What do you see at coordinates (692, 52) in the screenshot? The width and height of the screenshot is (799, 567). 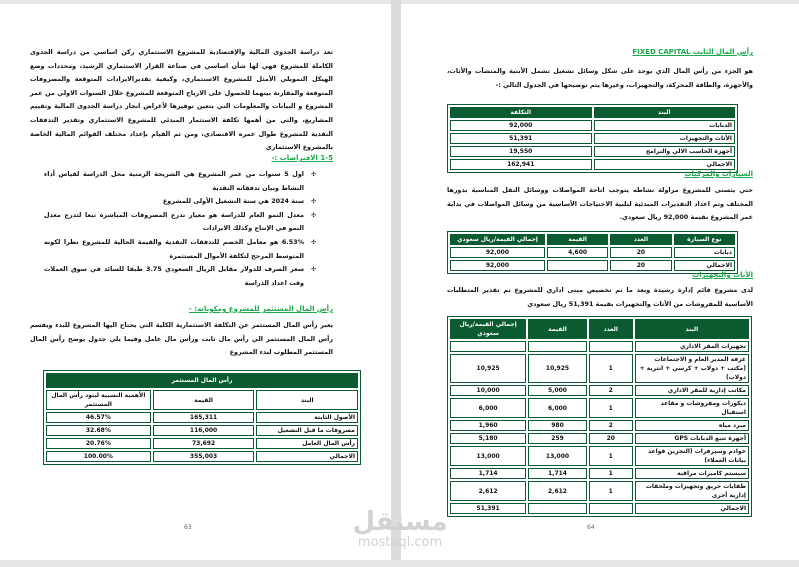 I see `fixed-capital-heading: رأس المال الثابت FIXED CAPITAL` at bounding box center [692, 52].